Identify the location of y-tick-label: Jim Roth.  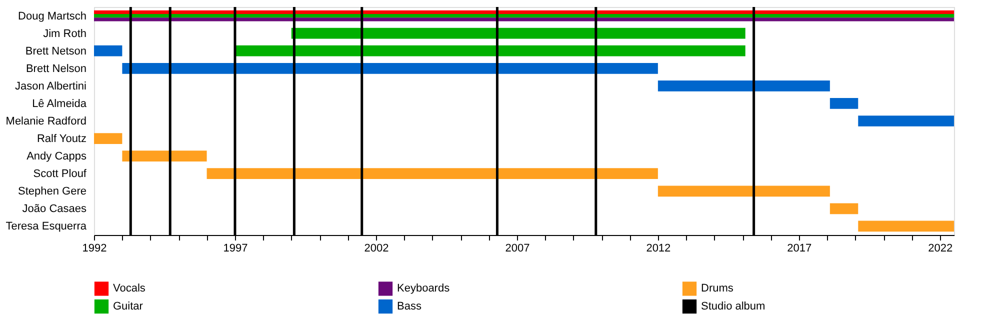
(64, 34).